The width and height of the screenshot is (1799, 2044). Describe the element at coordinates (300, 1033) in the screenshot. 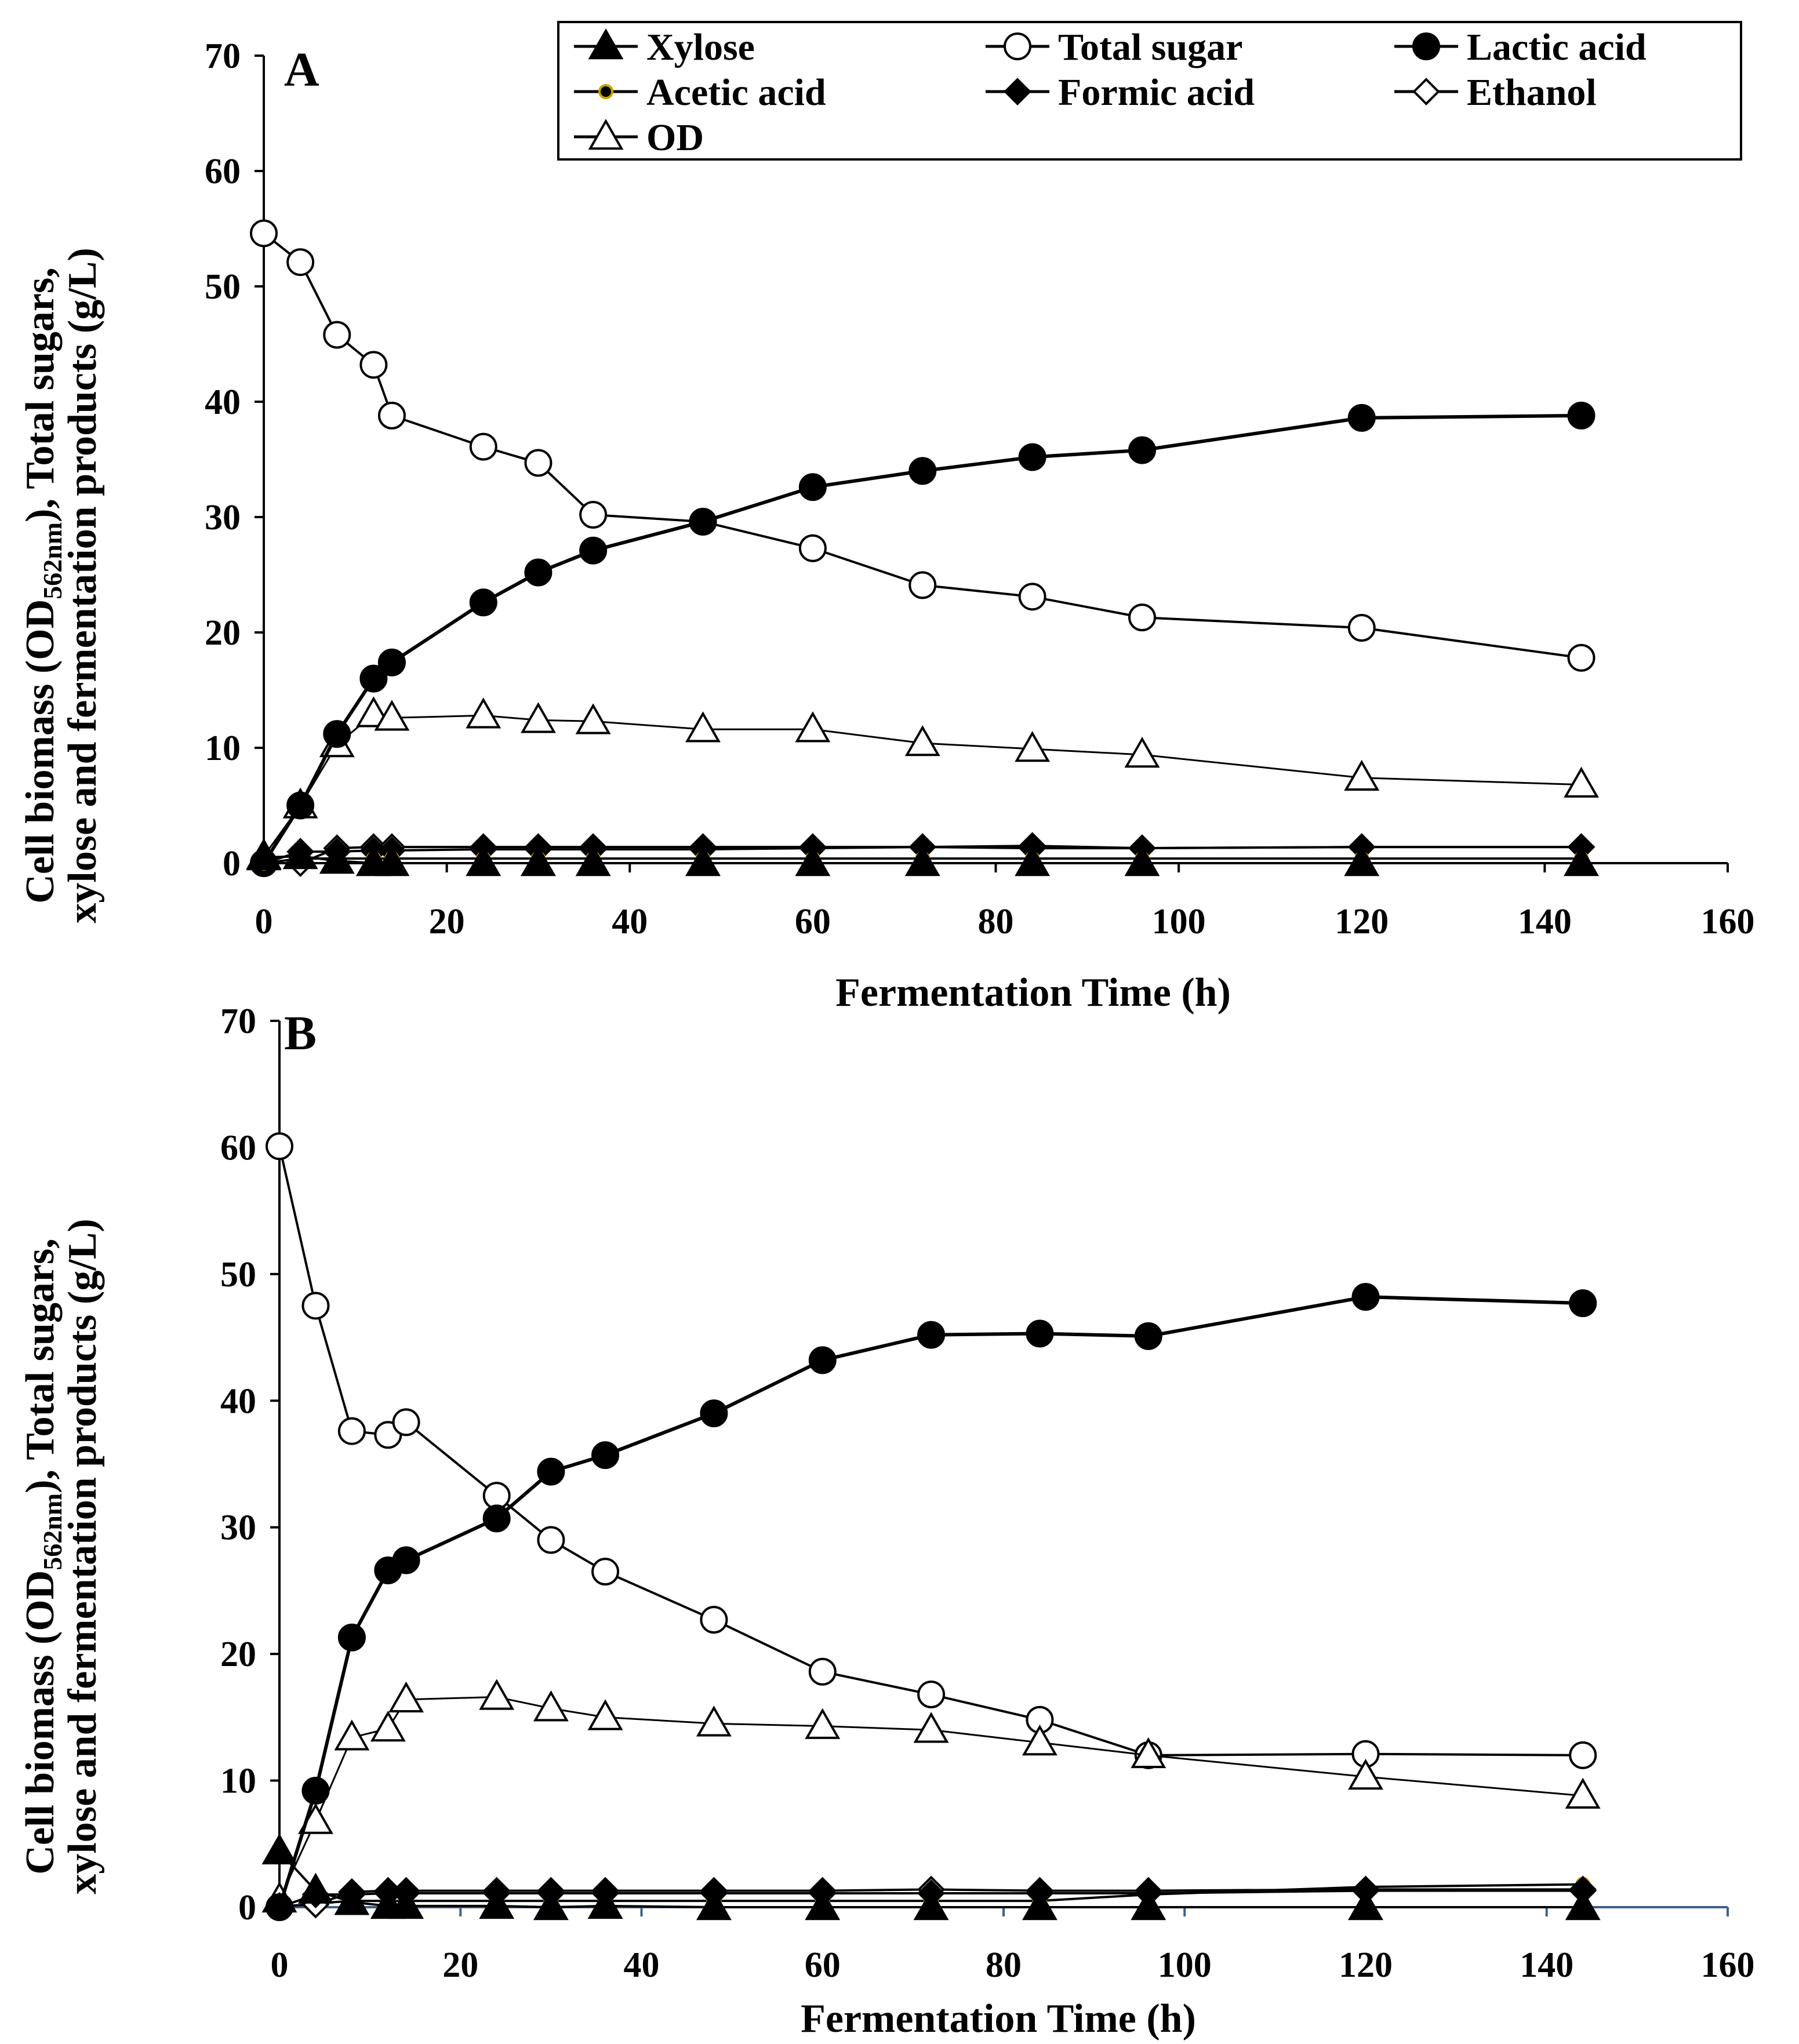

I see `panel-b-label: B` at that location.